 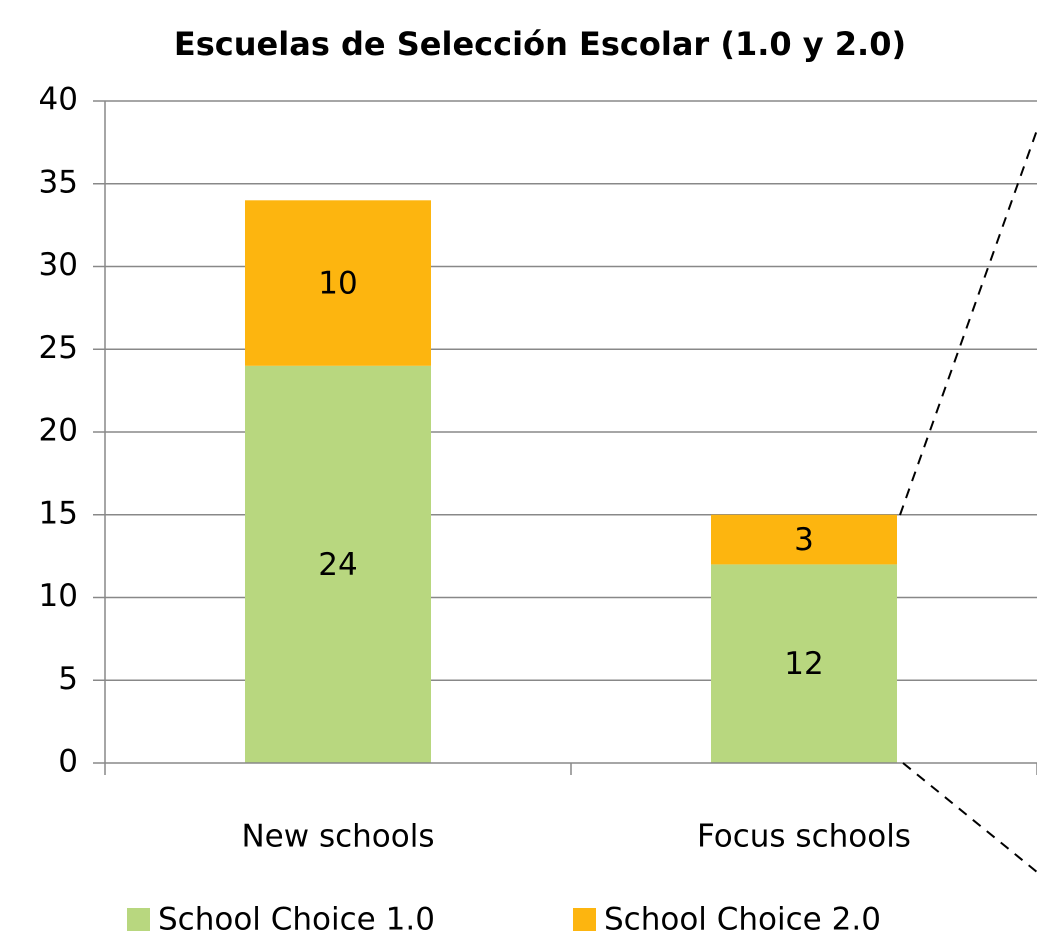 What do you see at coordinates (58, 265) in the screenshot?
I see `y-tick-label: 30` at bounding box center [58, 265].